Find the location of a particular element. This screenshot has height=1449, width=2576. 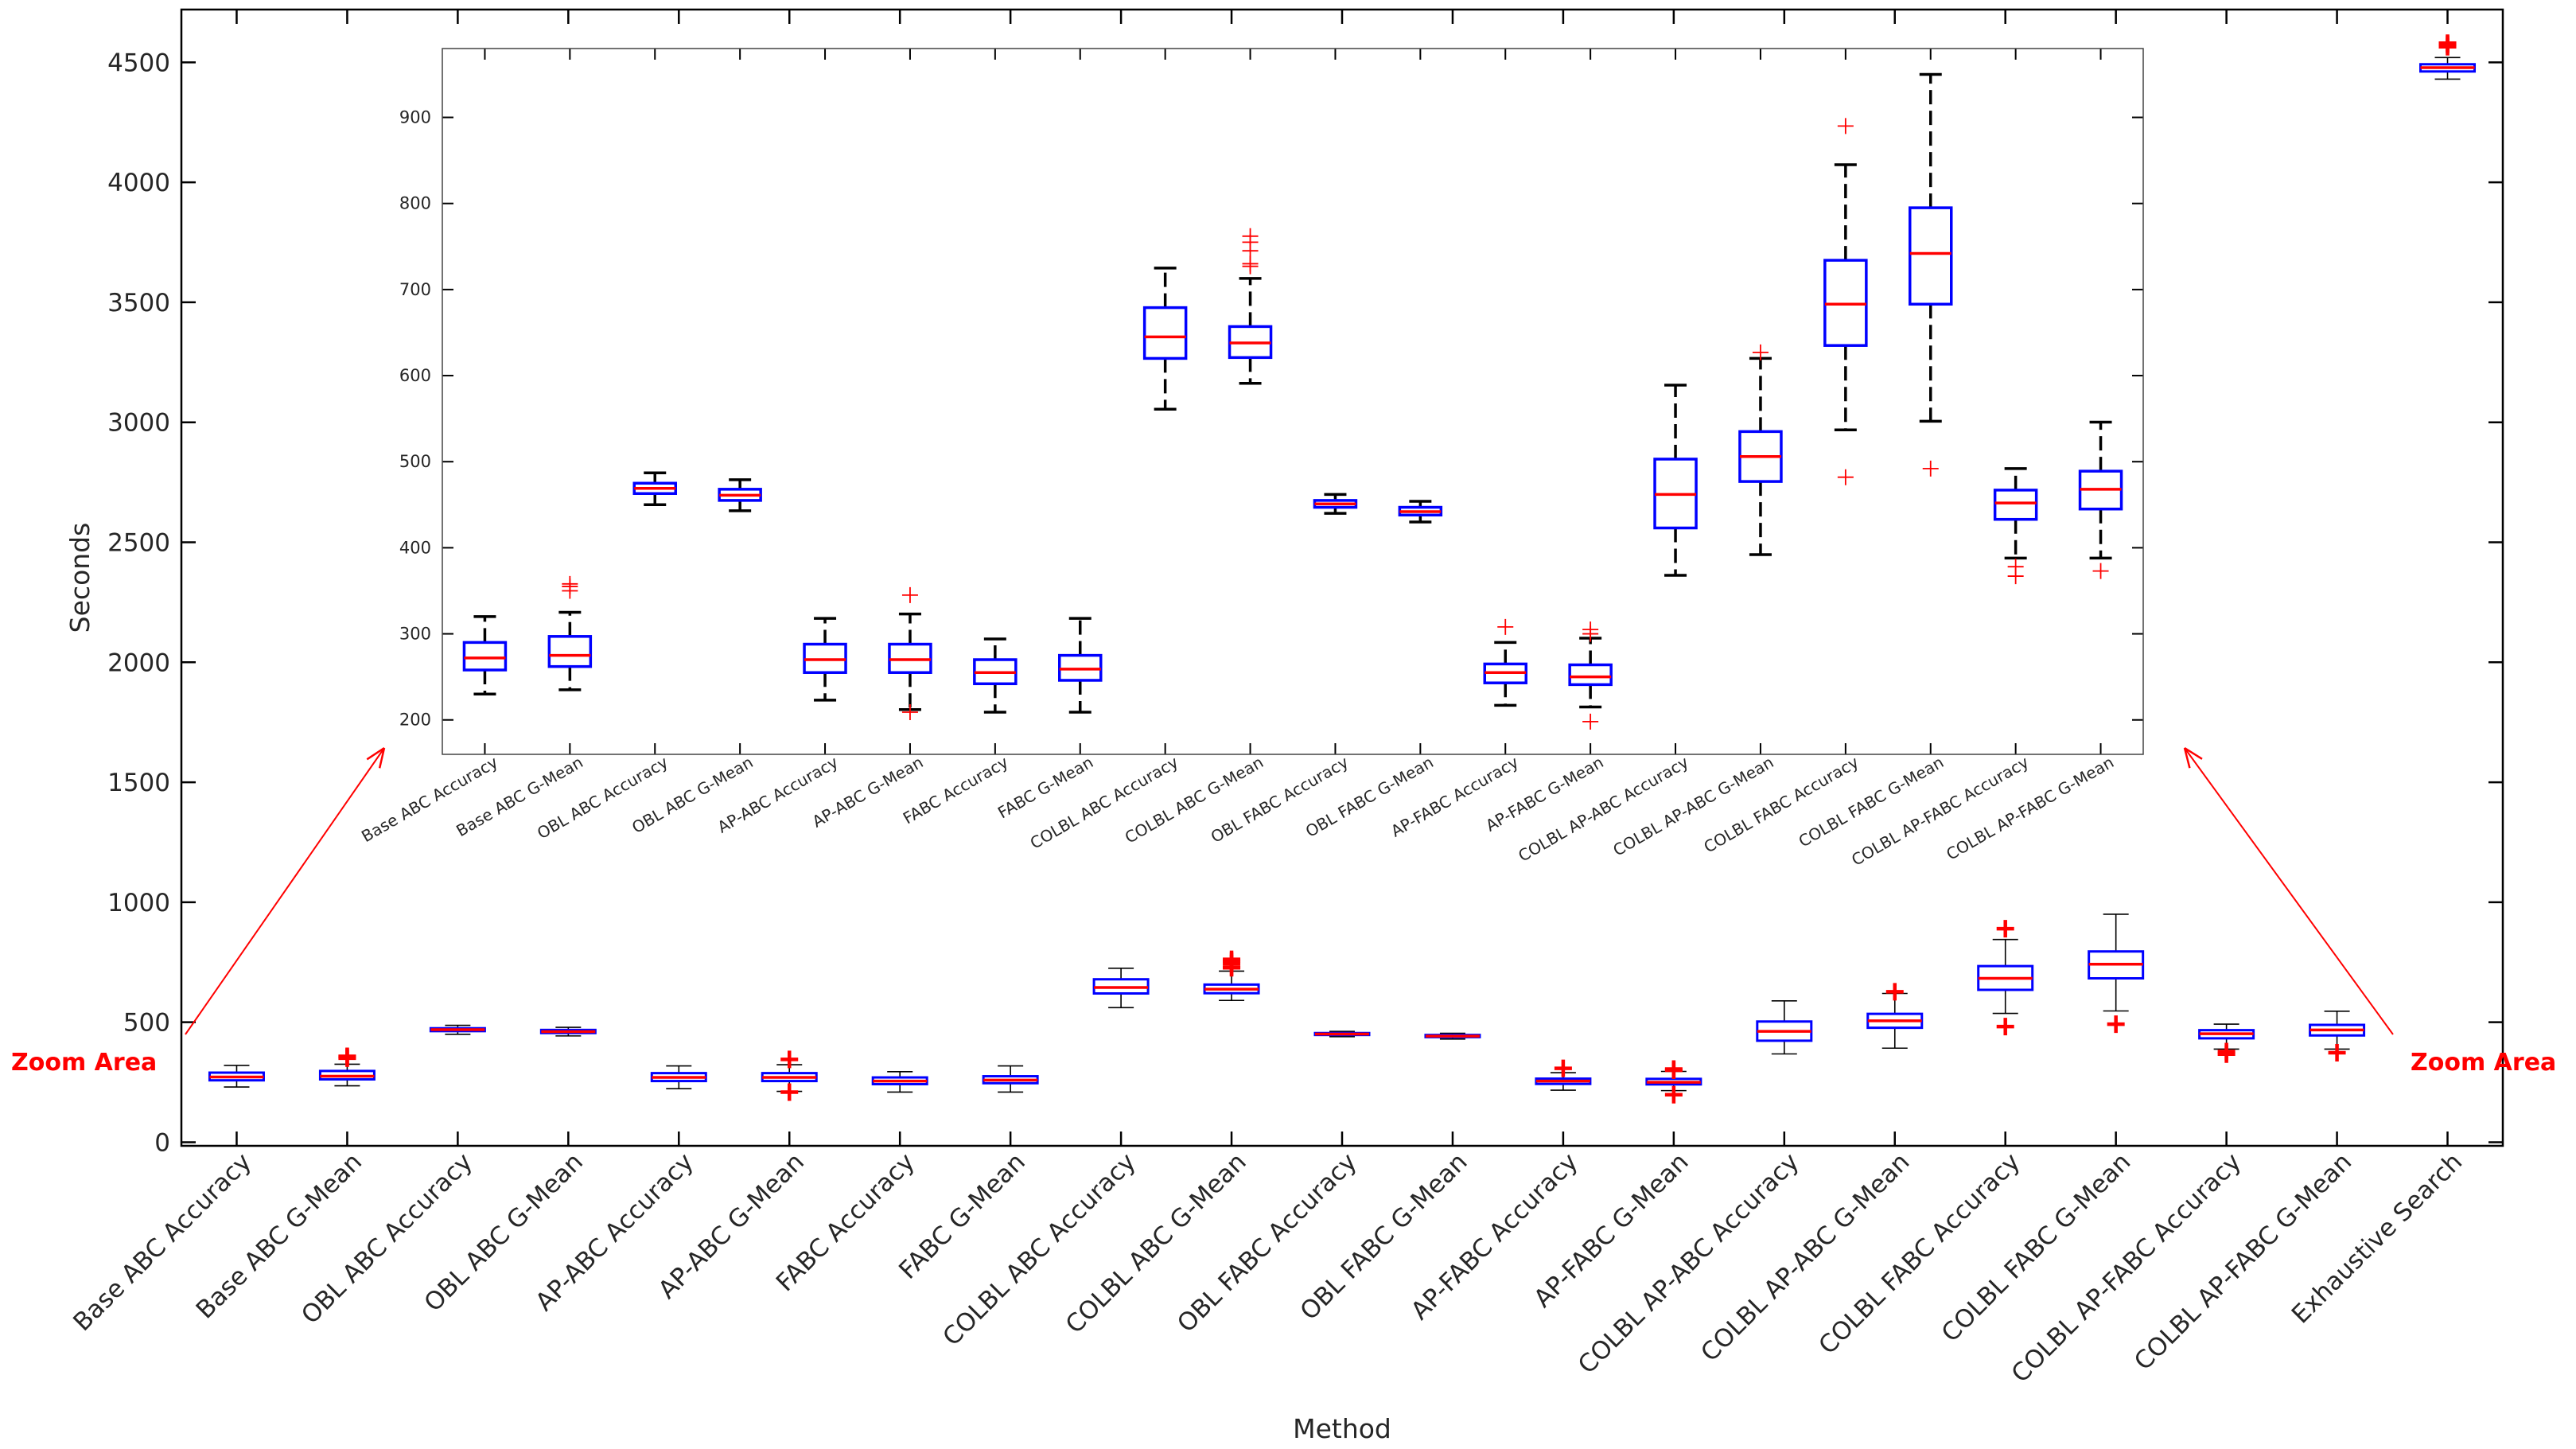

x-tick-label: COLBL AP-FABC Accuracy is located at coordinates (2126, 1268).